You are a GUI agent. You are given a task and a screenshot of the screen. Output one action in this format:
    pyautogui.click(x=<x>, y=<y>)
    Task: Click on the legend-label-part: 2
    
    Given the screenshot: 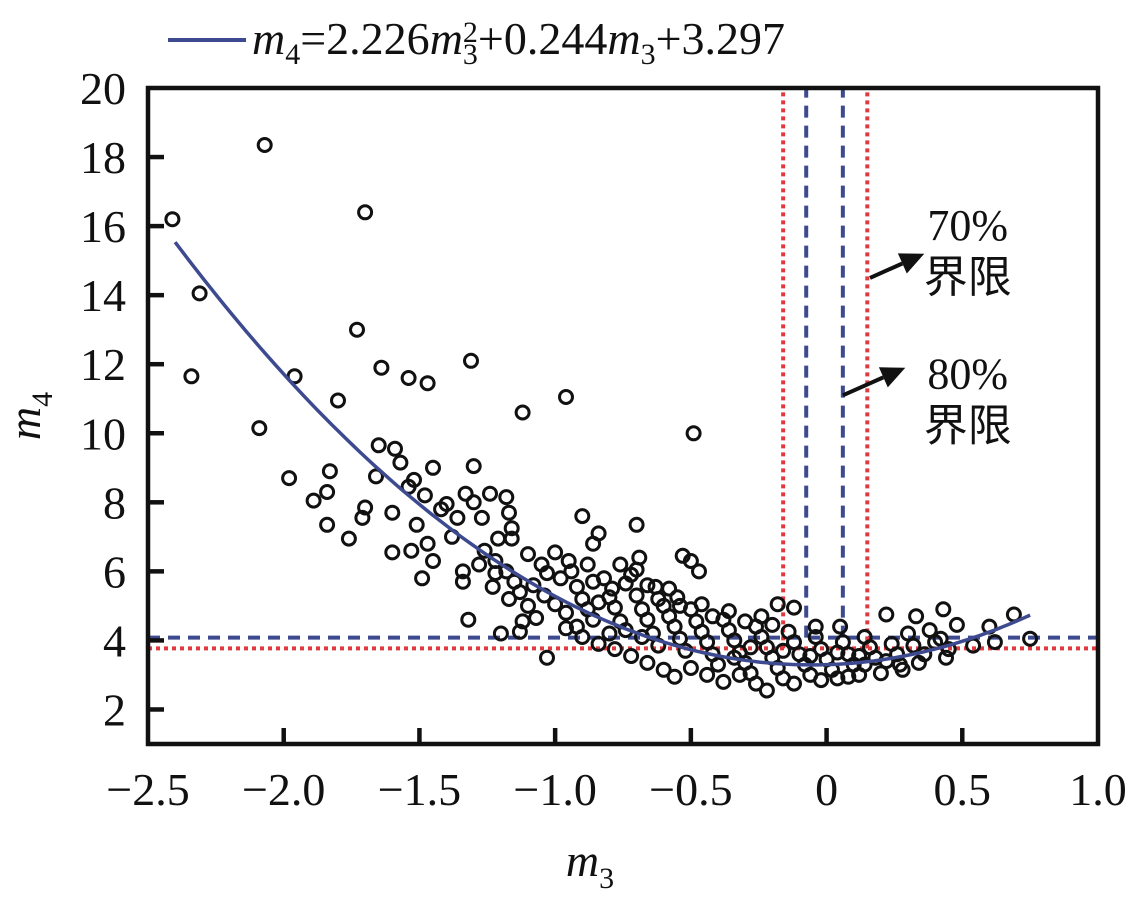 What is the action you would take?
    pyautogui.click(x=470, y=32)
    